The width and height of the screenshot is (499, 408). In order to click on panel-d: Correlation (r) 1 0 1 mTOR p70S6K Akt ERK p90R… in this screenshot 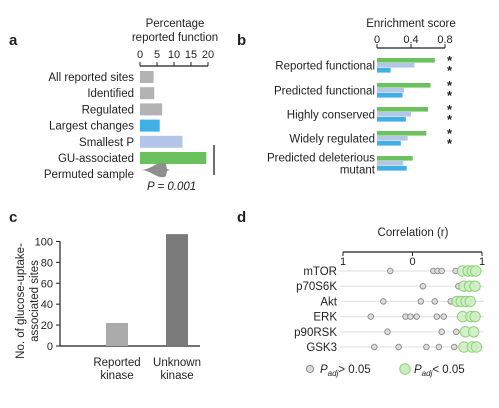, I will do `click(389, 302)`.